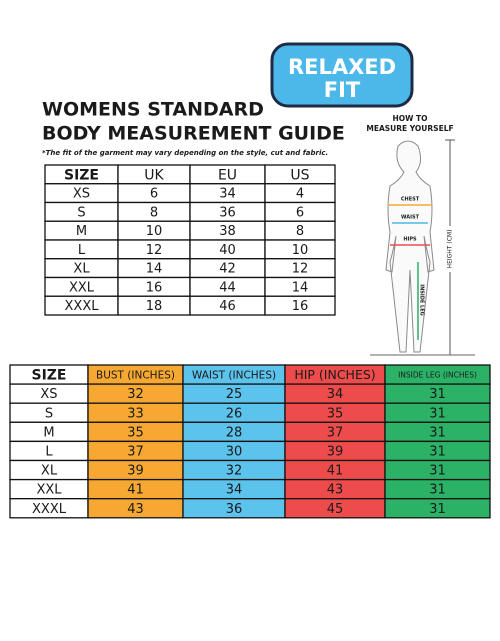 The height and width of the screenshot is (641, 500). I want to click on table-text: 26, so click(234, 413).